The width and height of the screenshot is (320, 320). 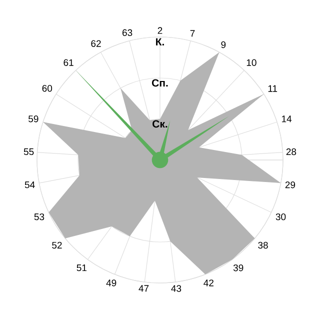 What do you see at coordinates (160, 42) in the screenshot?
I see `y-tick-label: К.` at bounding box center [160, 42].